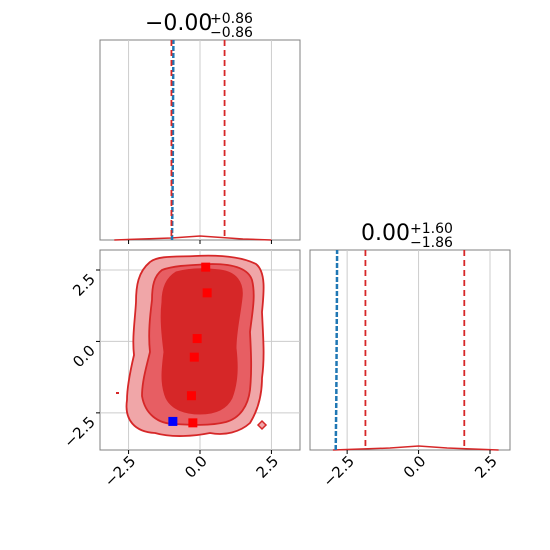  Describe the element at coordinates (336, 350) in the screenshot. I see `marginal-y-trace` at that location.